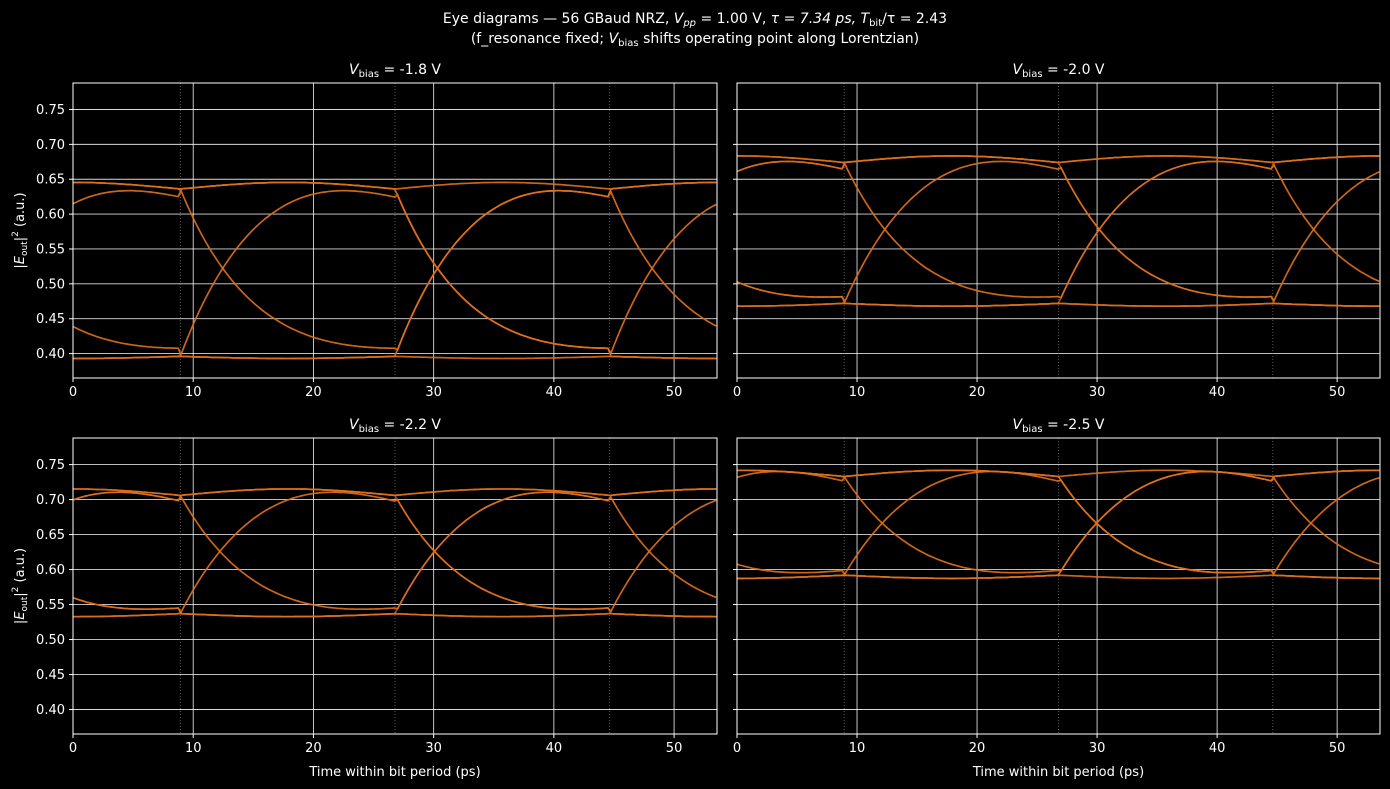 This screenshot has width=1390, height=789. I want to click on panel-title: Vbias = -2.5 V, so click(1058, 426).